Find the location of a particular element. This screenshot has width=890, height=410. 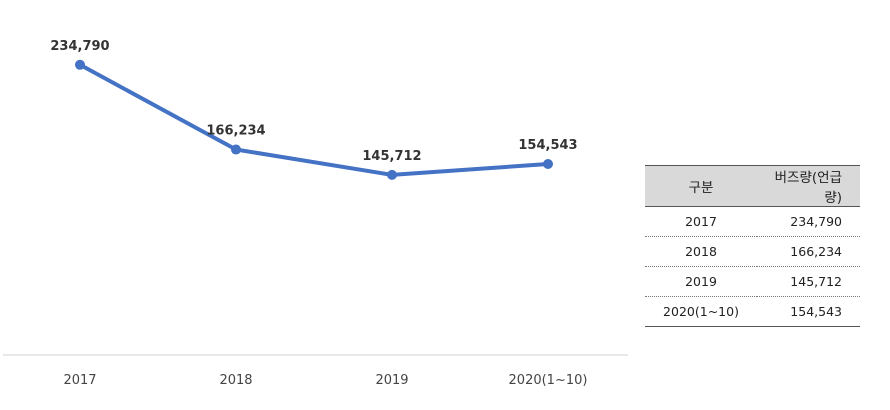

series-line is located at coordinates (314, 119).